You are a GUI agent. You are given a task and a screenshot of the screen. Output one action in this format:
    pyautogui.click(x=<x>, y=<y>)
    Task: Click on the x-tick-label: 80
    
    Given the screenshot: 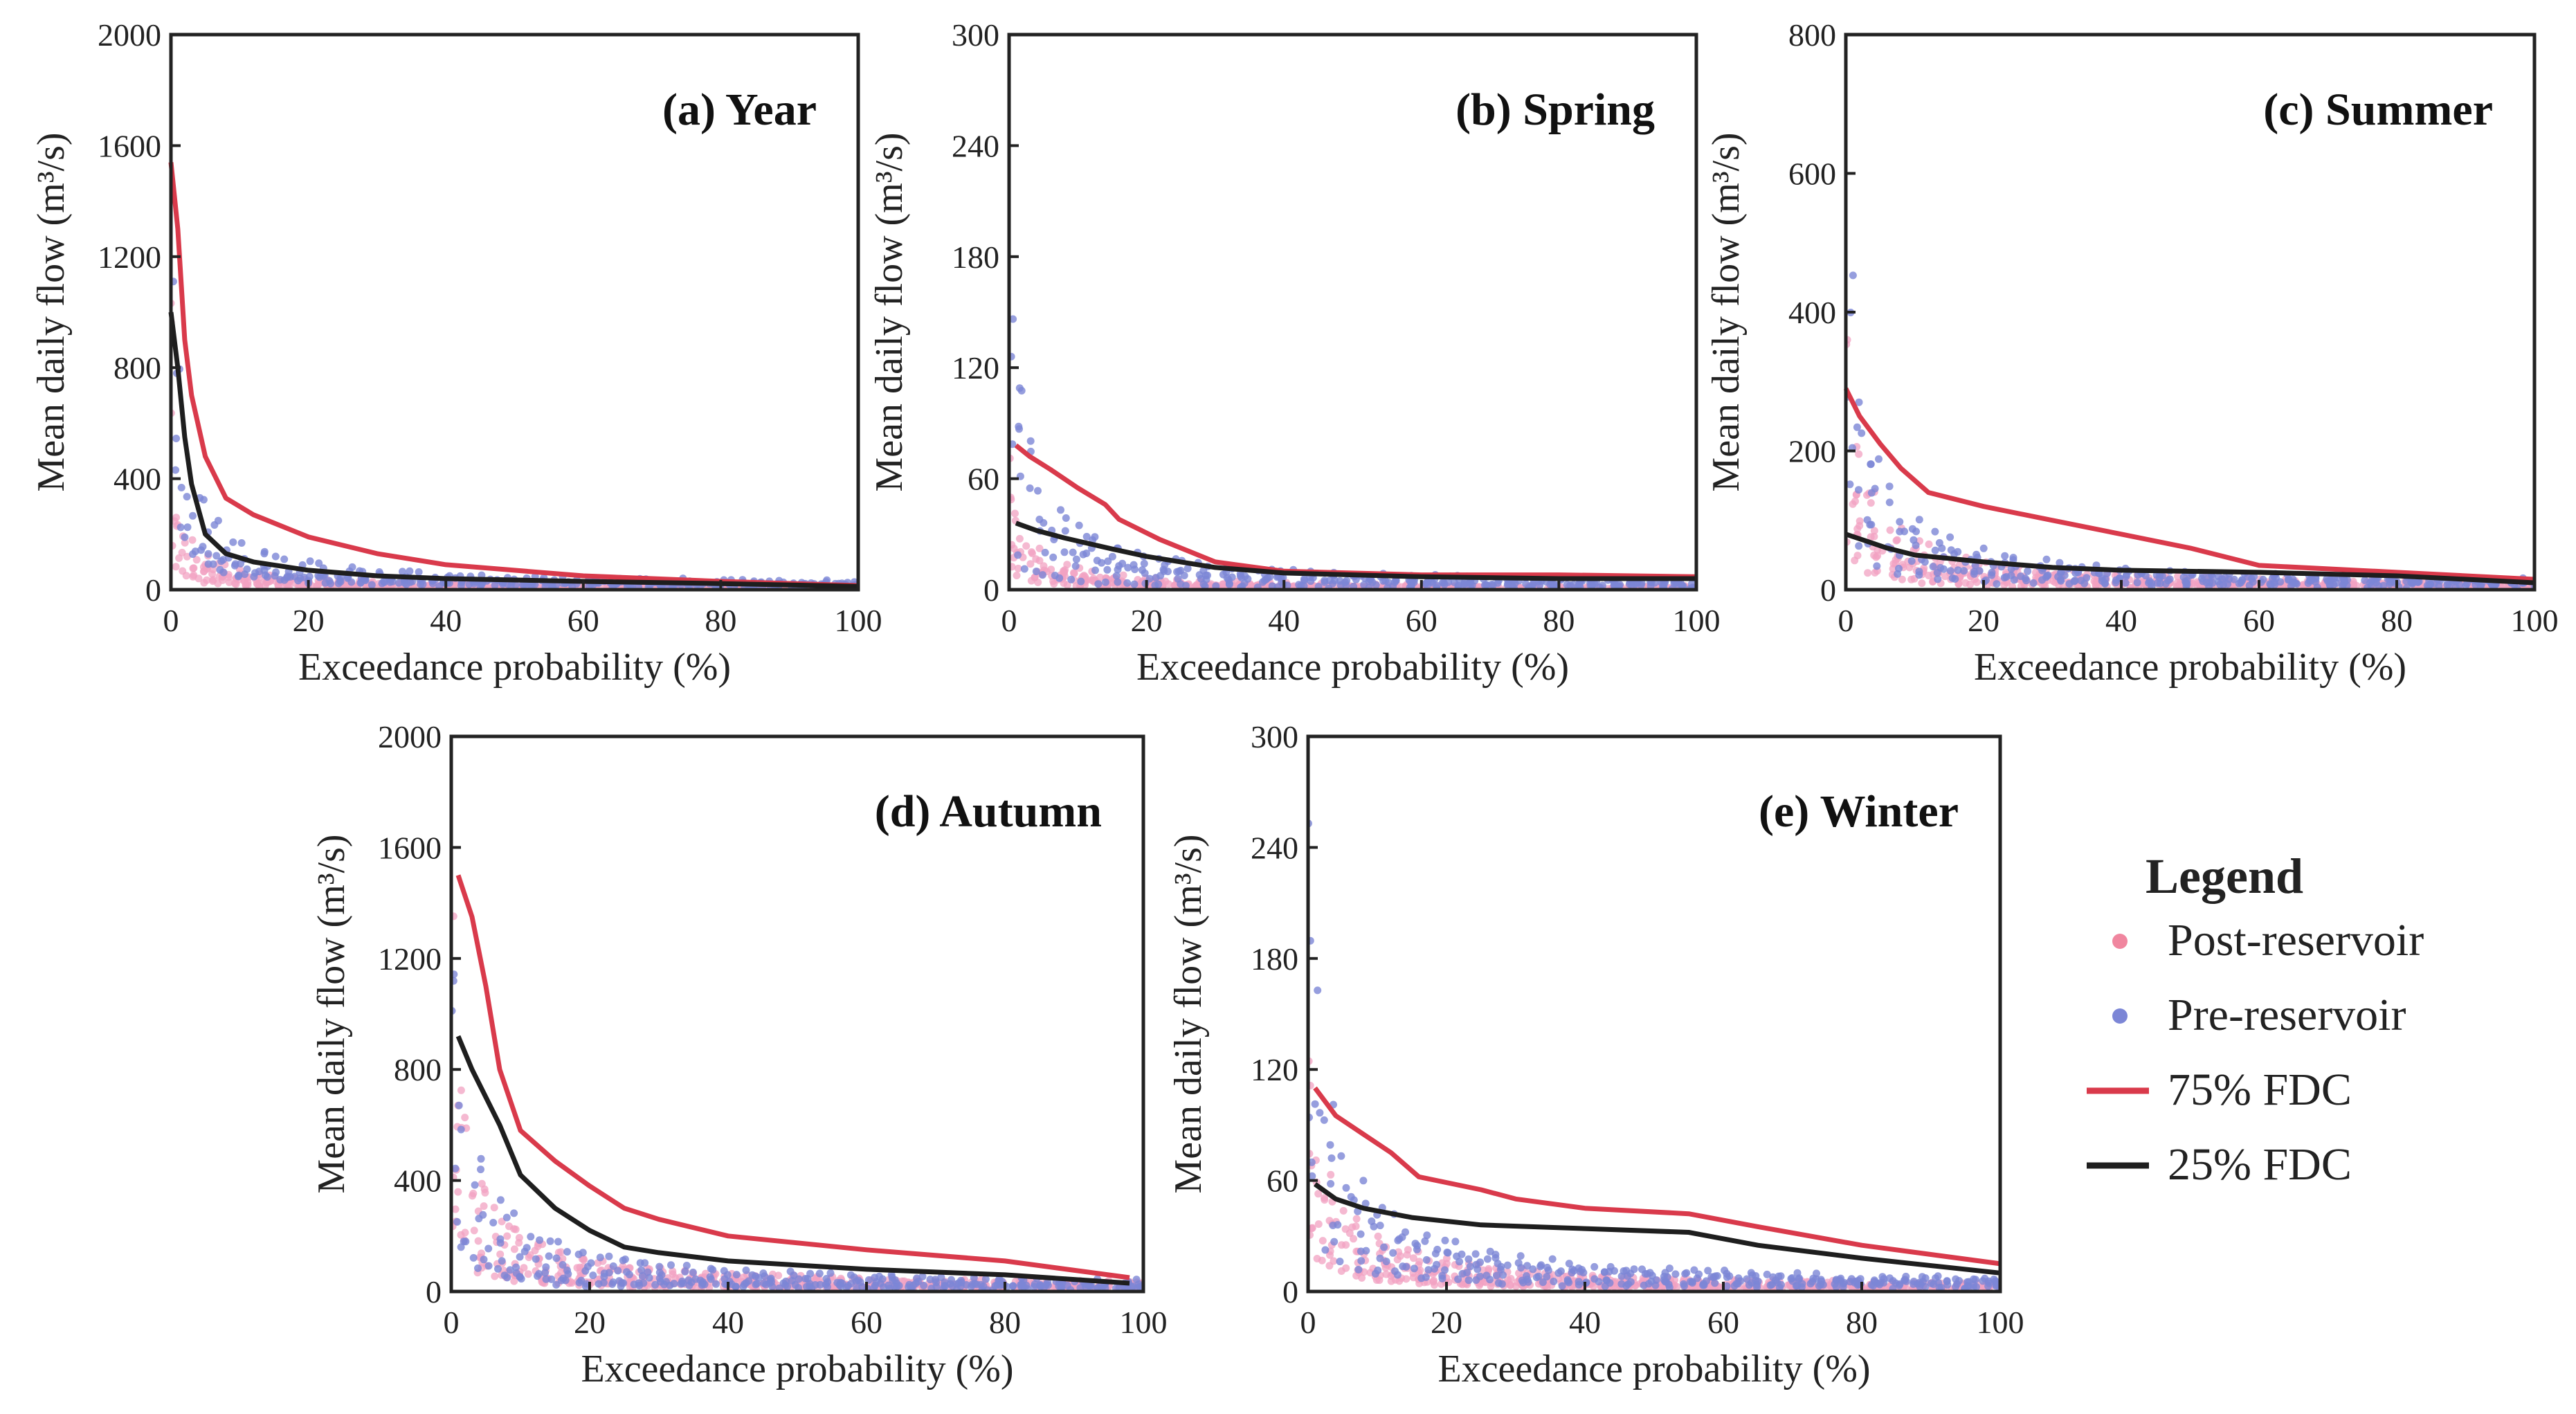 What is the action you would take?
    pyautogui.click(x=1005, y=1322)
    